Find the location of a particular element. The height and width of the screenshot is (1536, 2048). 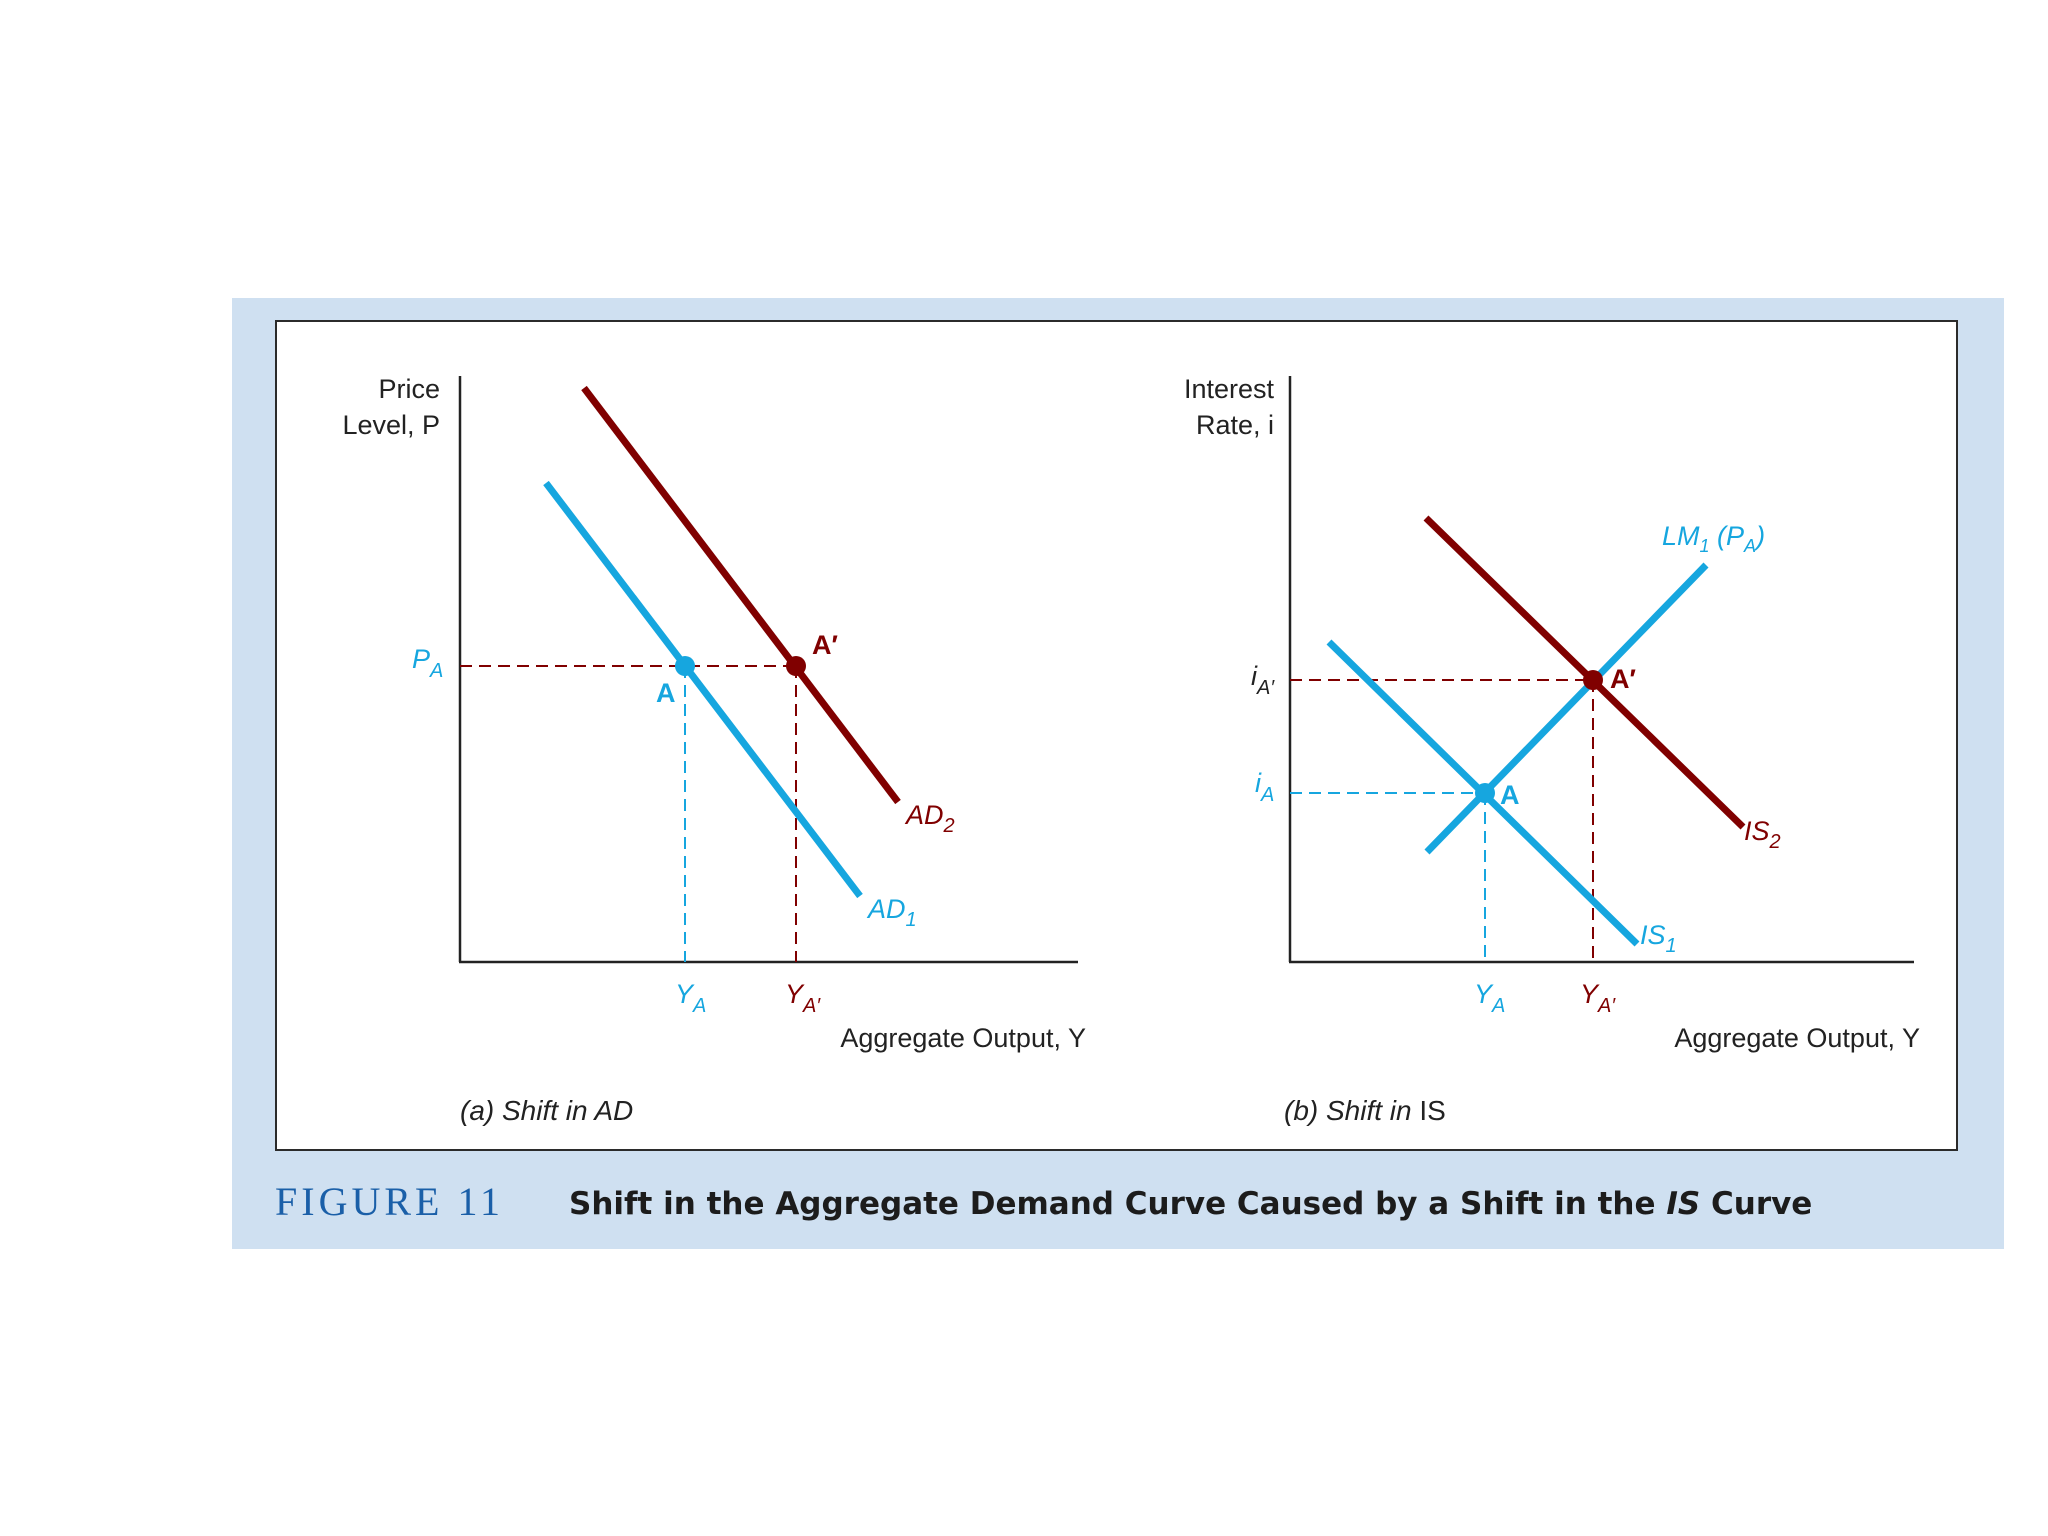

panel-a-y-axis-title-2: Level, P is located at coordinates (391, 425).